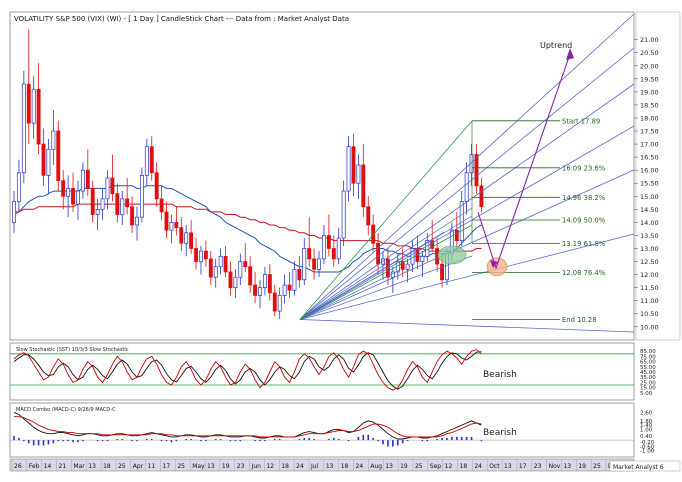 The image size is (682, 482). I want to click on stoch-panel, so click(322, 371).